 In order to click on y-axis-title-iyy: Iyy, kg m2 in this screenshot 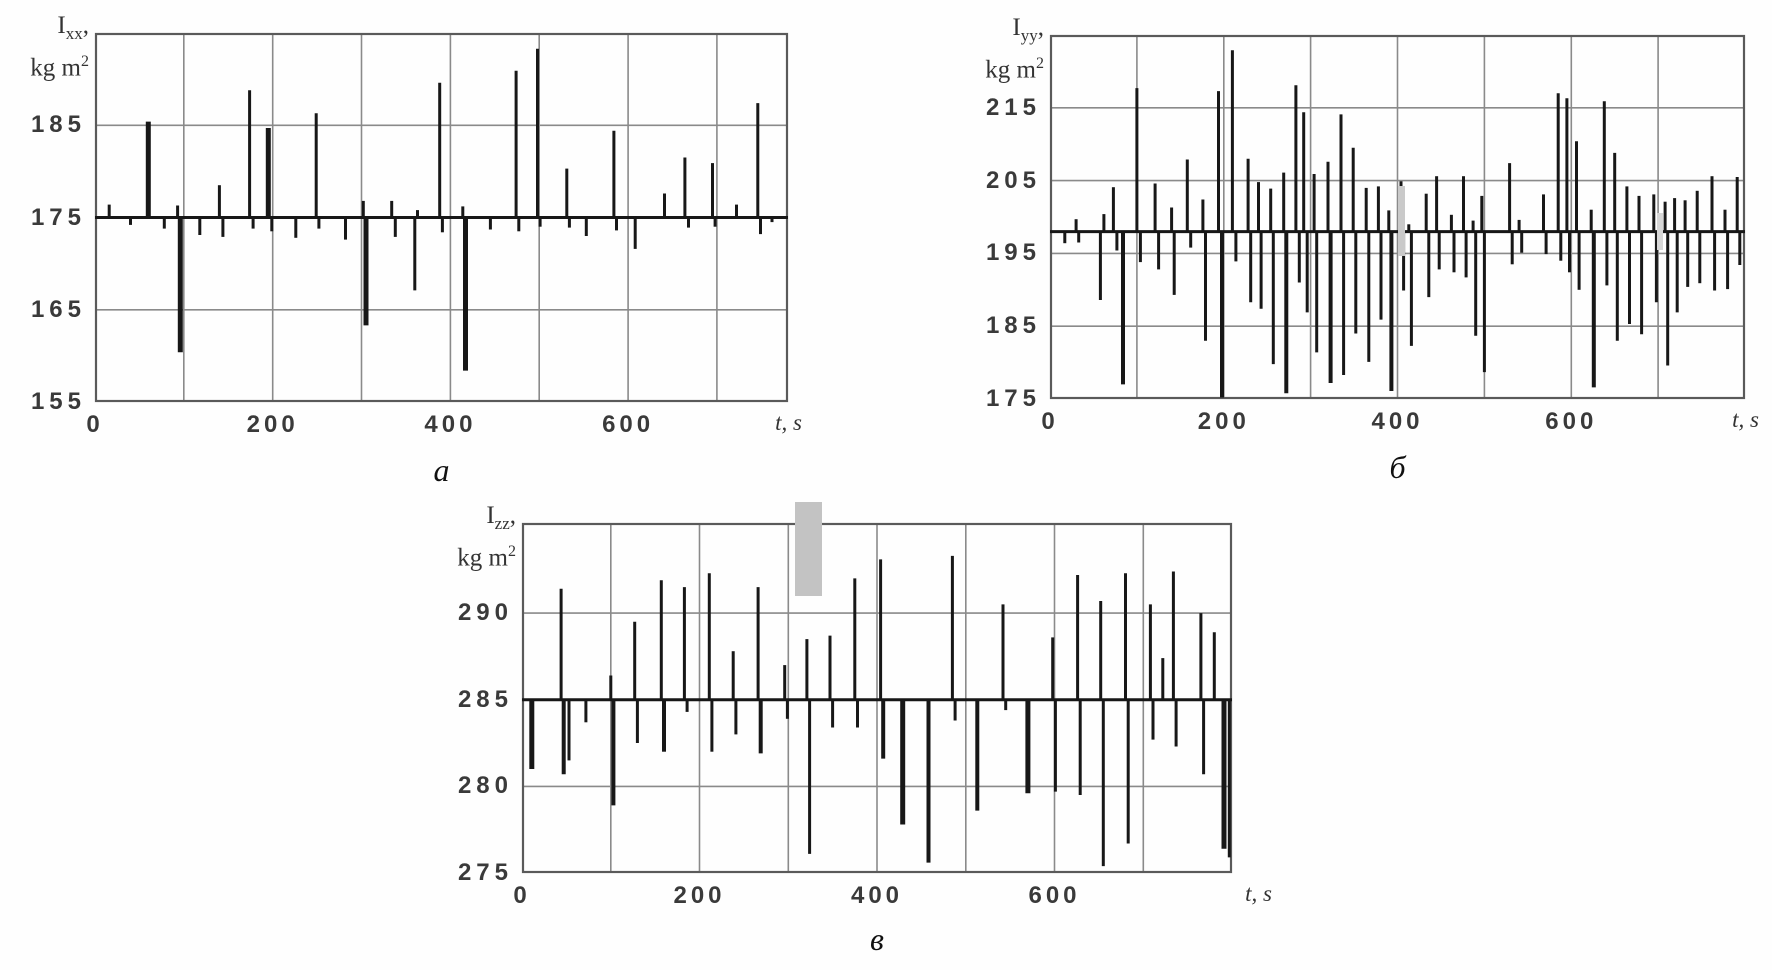, I will do `click(1014, 49)`.